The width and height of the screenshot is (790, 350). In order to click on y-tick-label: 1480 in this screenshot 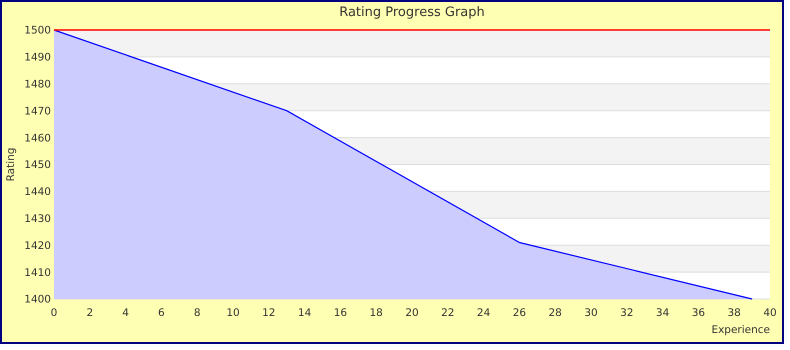, I will do `click(37, 84)`.